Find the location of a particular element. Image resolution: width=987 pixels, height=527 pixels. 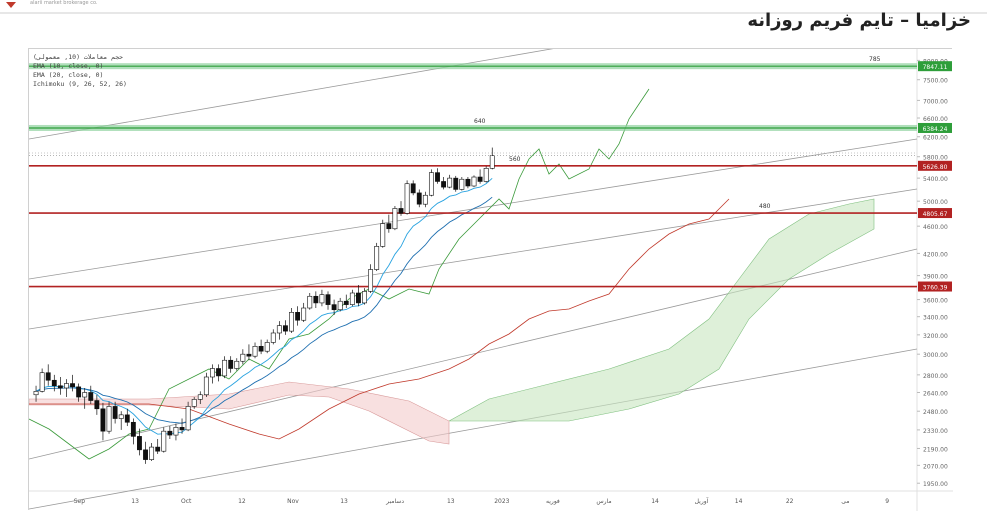

y-tick-label: 2640.00 is located at coordinates (935, 393).